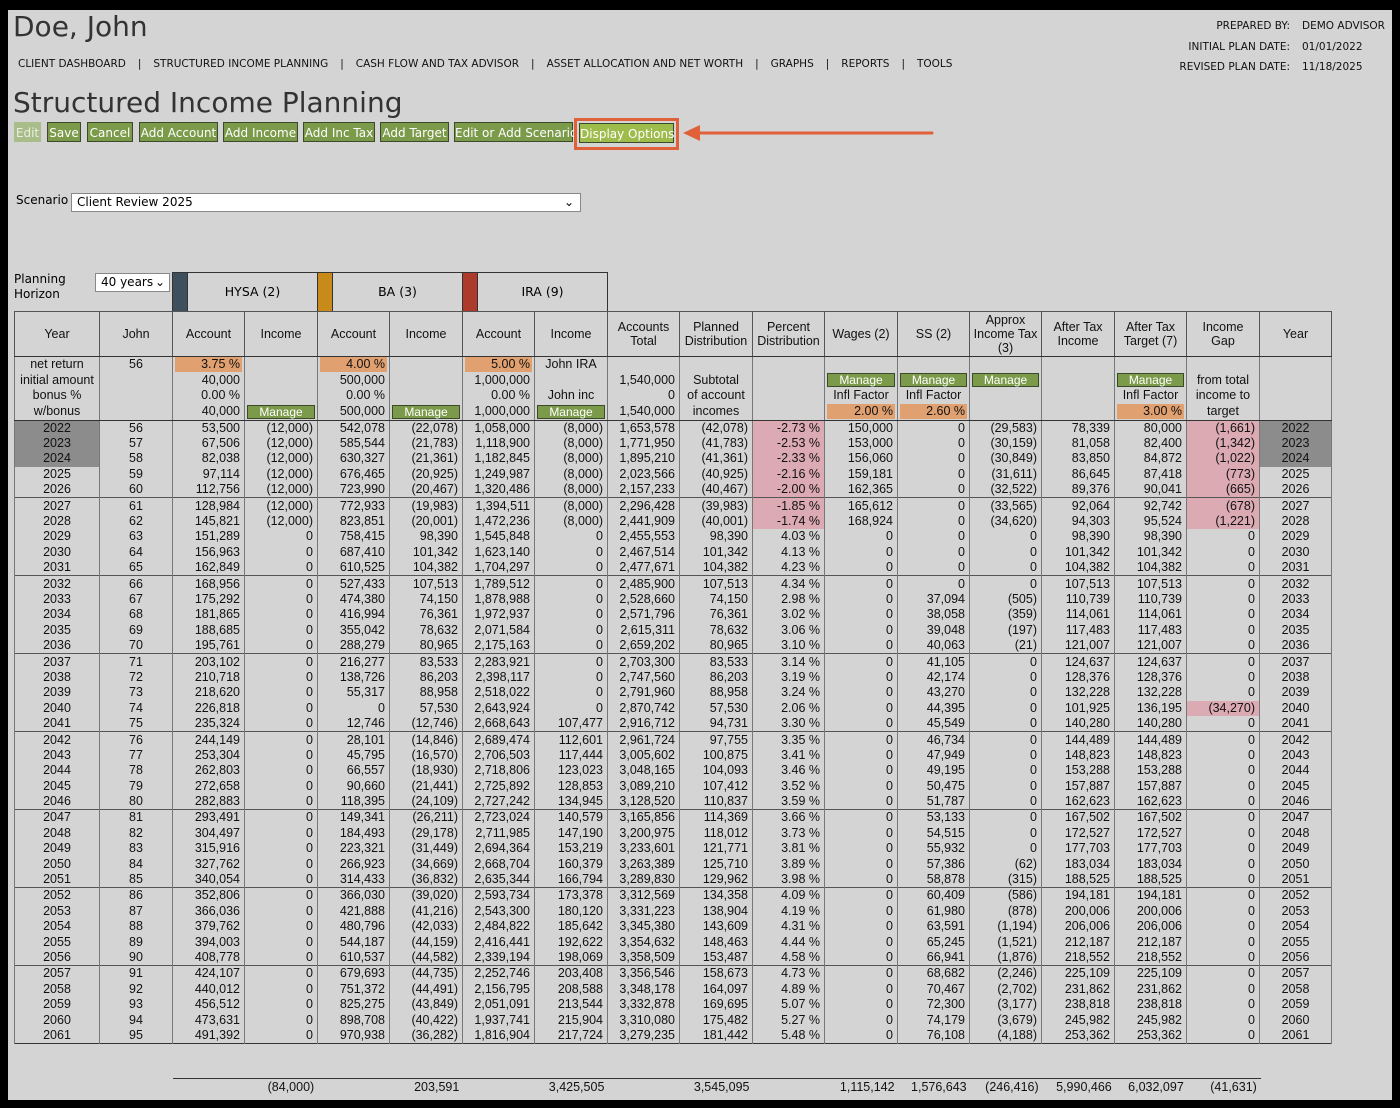 This screenshot has height=1108, width=1400. What do you see at coordinates (427, 1086) in the screenshot?
I see `total-cell: 203,591` at bounding box center [427, 1086].